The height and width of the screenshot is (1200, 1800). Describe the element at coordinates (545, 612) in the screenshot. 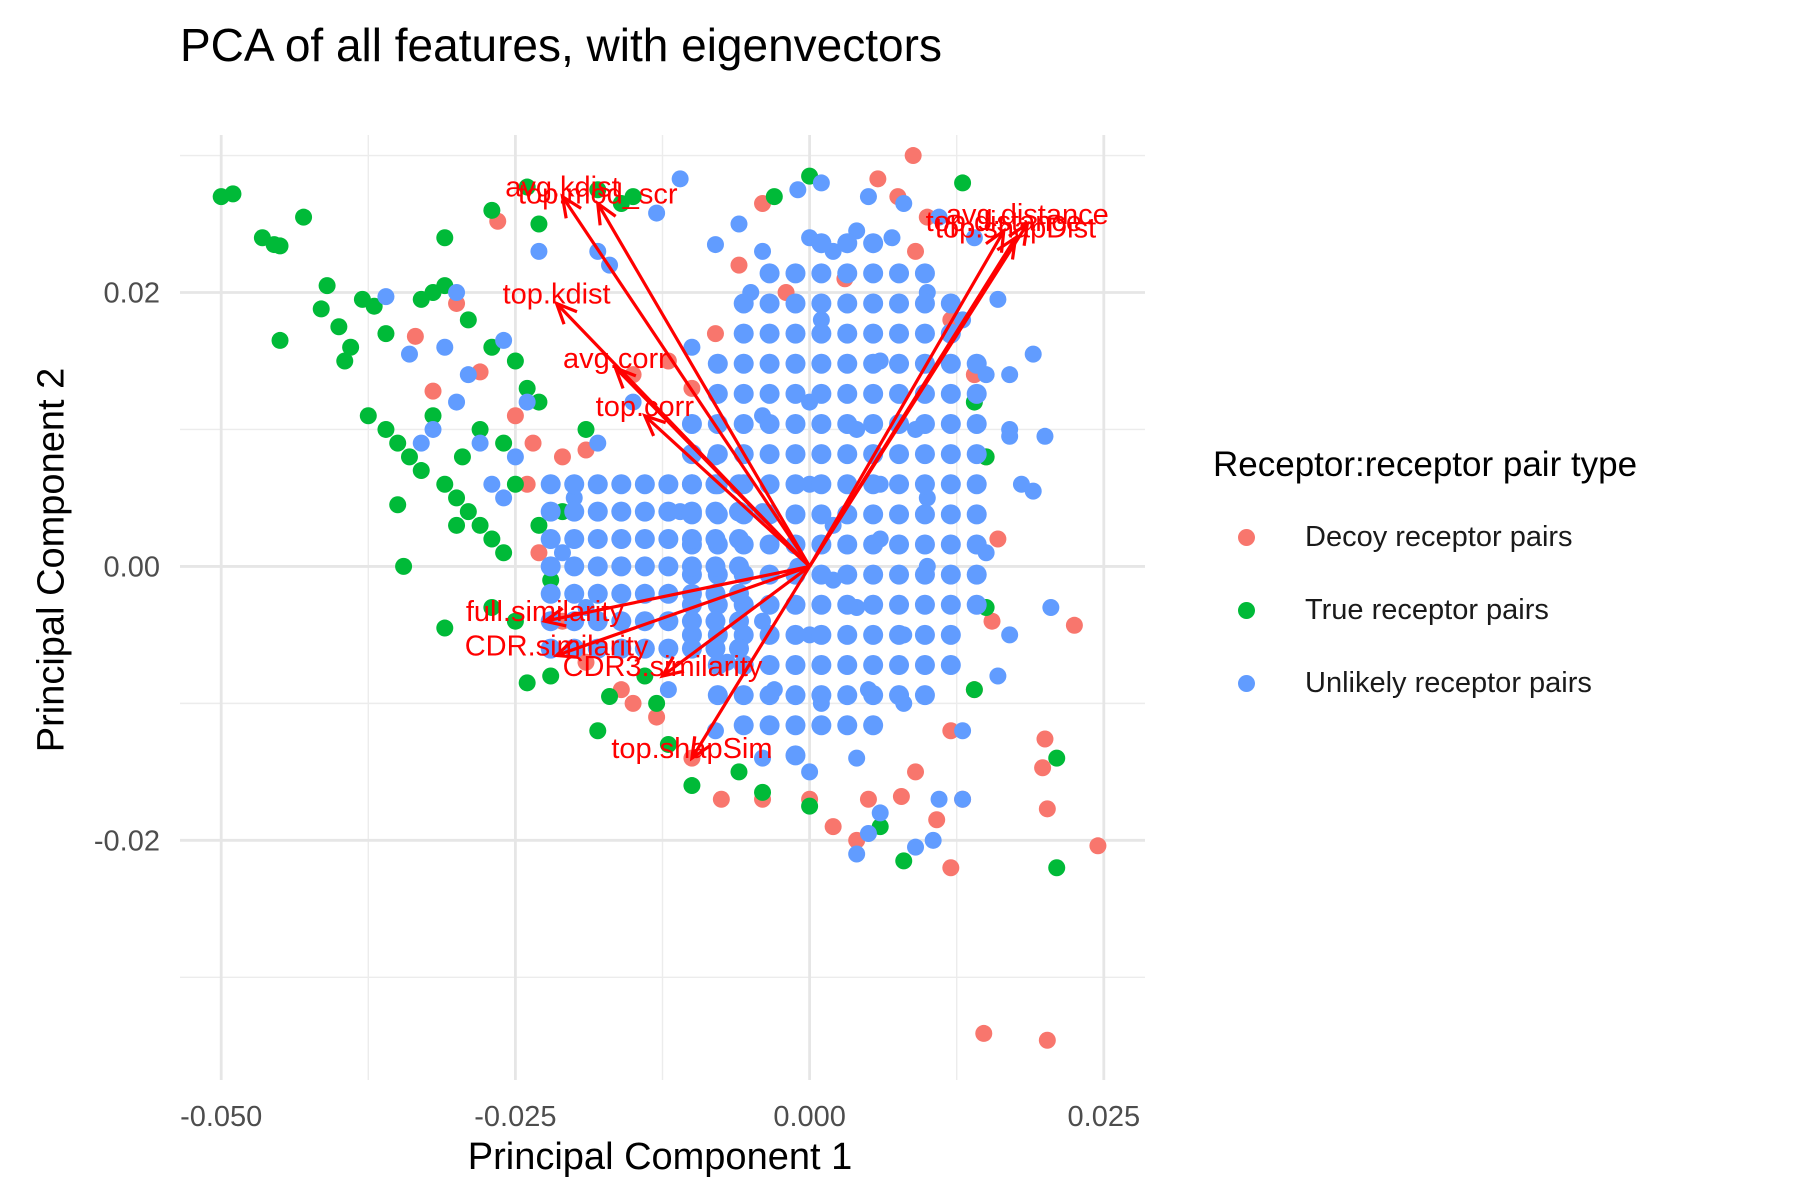

I see `eigenvector-label: full.similarity` at that location.